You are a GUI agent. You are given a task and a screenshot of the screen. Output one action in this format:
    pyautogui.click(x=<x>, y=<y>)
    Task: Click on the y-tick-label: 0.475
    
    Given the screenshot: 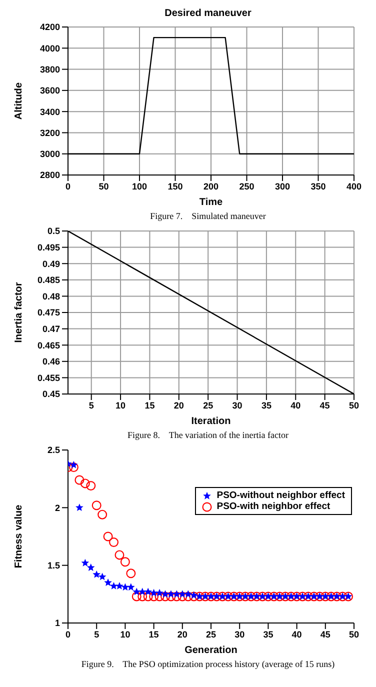 What is the action you would take?
    pyautogui.click(x=48, y=313)
    